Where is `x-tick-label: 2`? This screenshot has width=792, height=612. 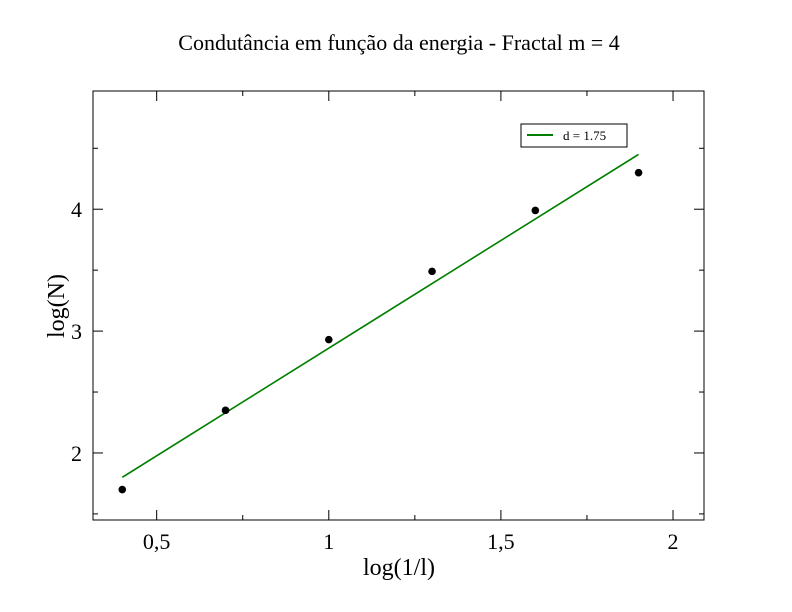
x-tick-label: 2 is located at coordinates (673, 541).